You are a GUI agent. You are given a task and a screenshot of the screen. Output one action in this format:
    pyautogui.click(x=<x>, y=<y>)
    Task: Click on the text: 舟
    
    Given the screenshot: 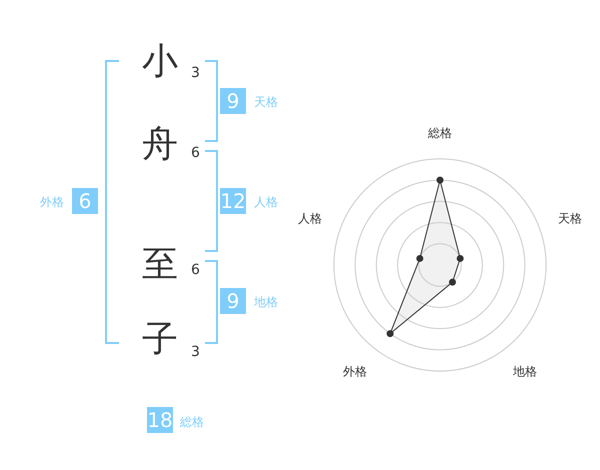 What is the action you would take?
    pyautogui.click(x=160, y=144)
    